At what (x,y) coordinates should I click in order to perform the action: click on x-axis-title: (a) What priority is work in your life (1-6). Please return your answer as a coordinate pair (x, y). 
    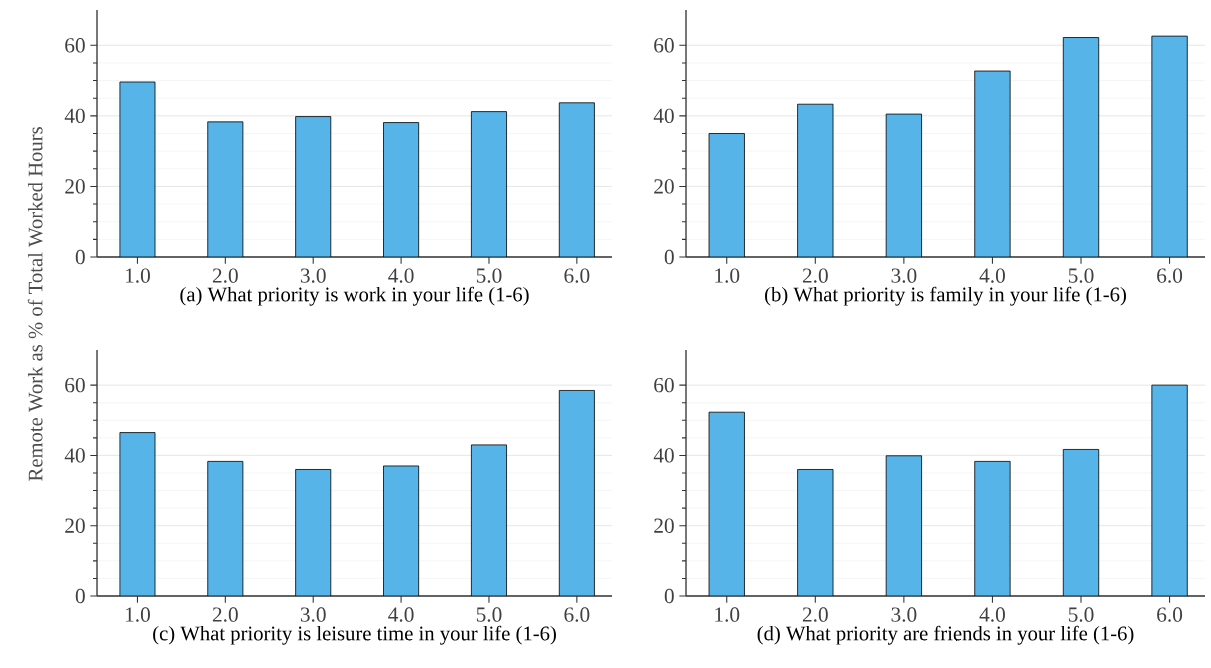
    Looking at the image, I should click on (354, 296).